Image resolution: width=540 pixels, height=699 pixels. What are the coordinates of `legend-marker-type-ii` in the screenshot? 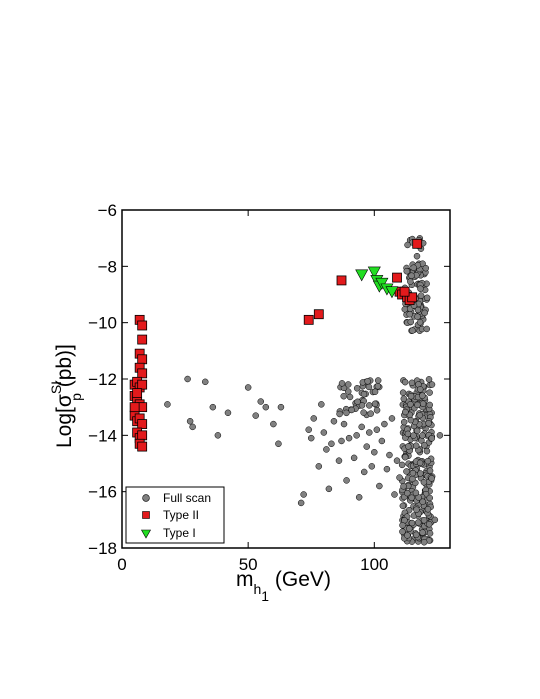 It's located at (146, 515).